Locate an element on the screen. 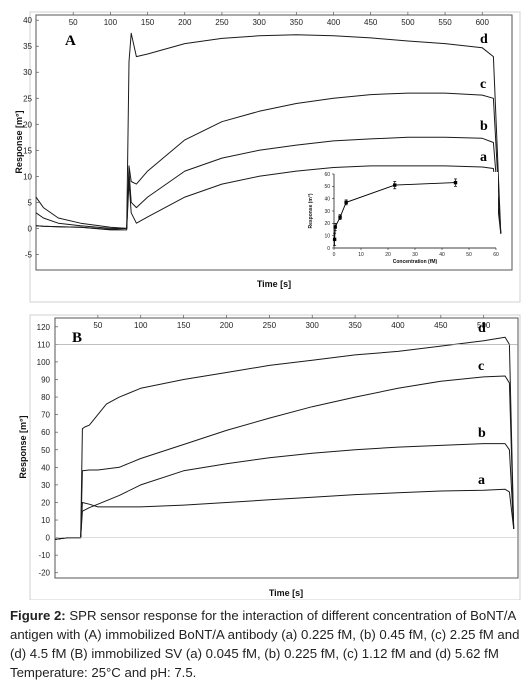  y-tick-label: 80 is located at coordinates (45, 397).